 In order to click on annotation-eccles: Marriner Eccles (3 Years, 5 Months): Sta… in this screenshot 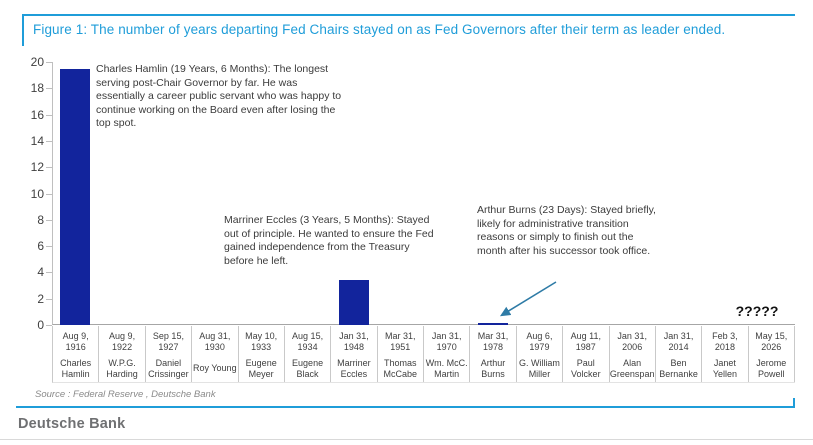, I will do `click(329, 240)`.